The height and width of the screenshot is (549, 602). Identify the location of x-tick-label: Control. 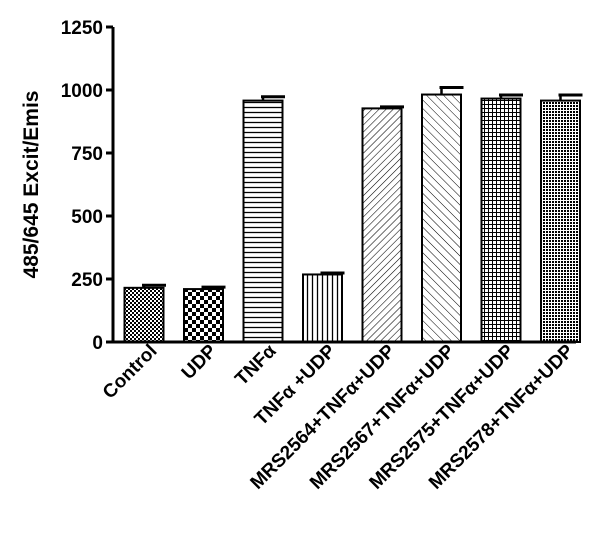
(130, 372).